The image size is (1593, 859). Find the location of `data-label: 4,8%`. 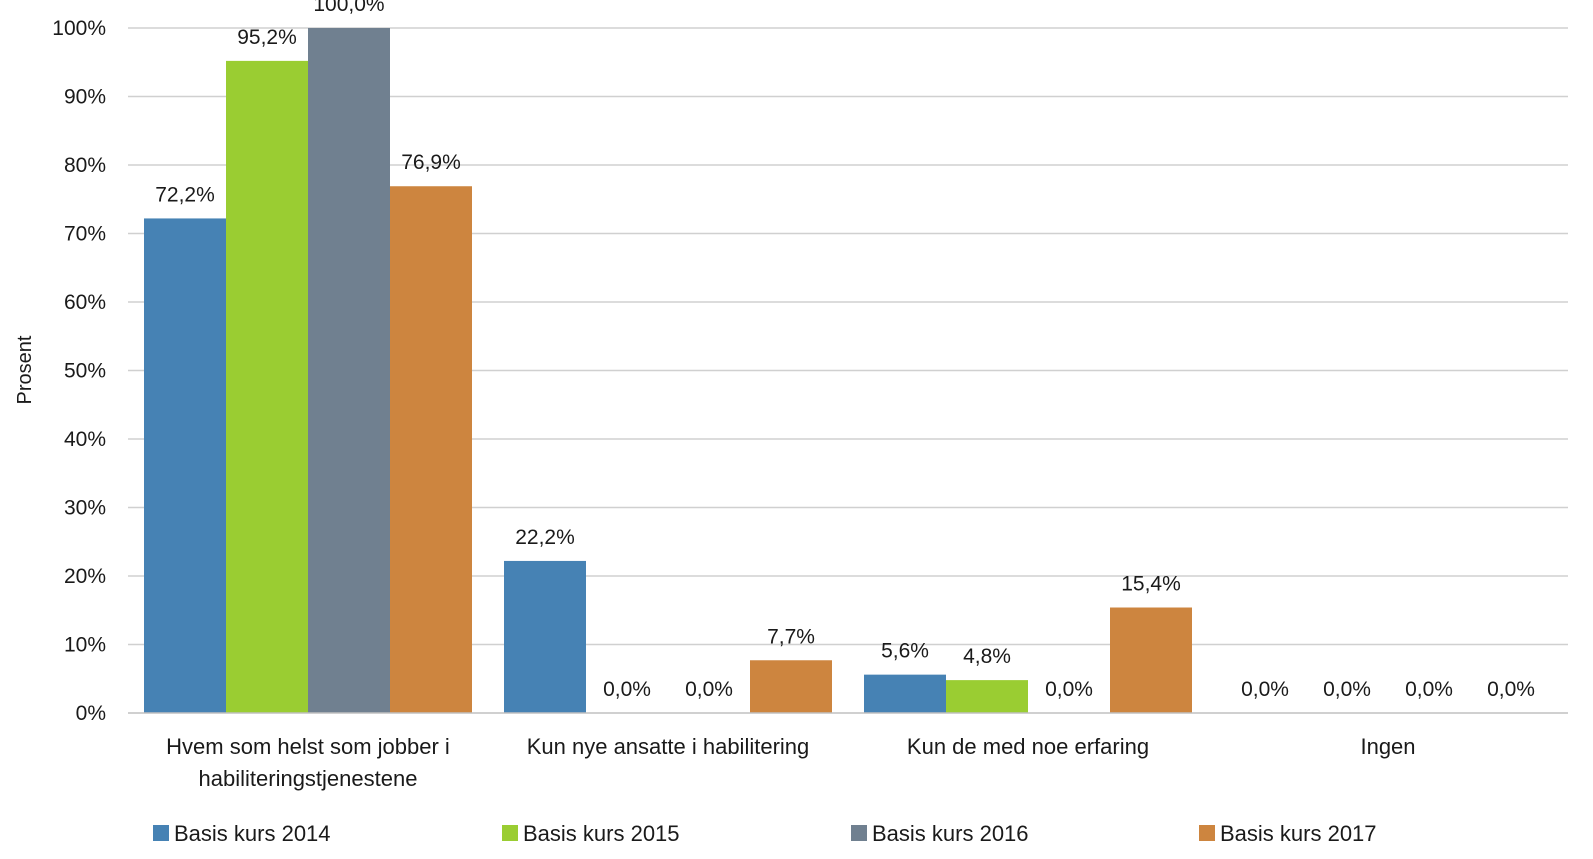

data-label: 4,8% is located at coordinates (987, 656).